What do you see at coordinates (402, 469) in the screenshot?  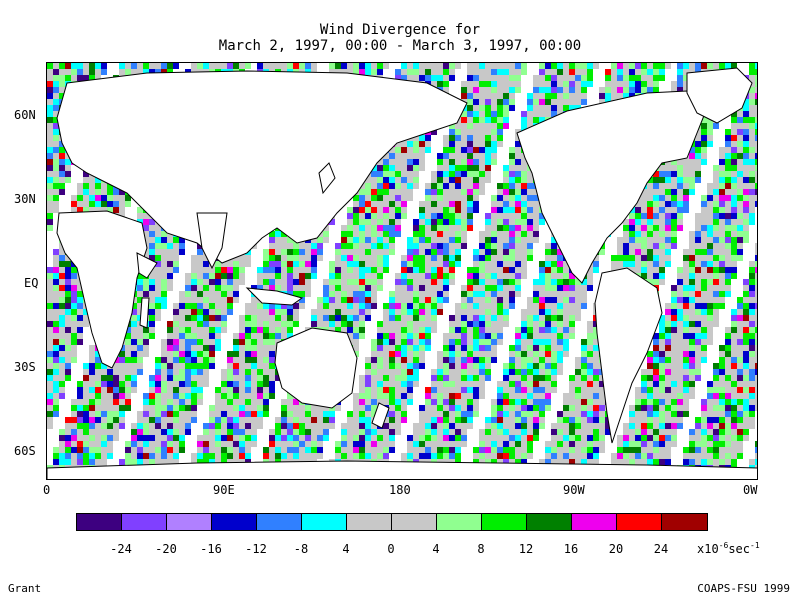 I see `landmass-antarctica` at bounding box center [402, 469].